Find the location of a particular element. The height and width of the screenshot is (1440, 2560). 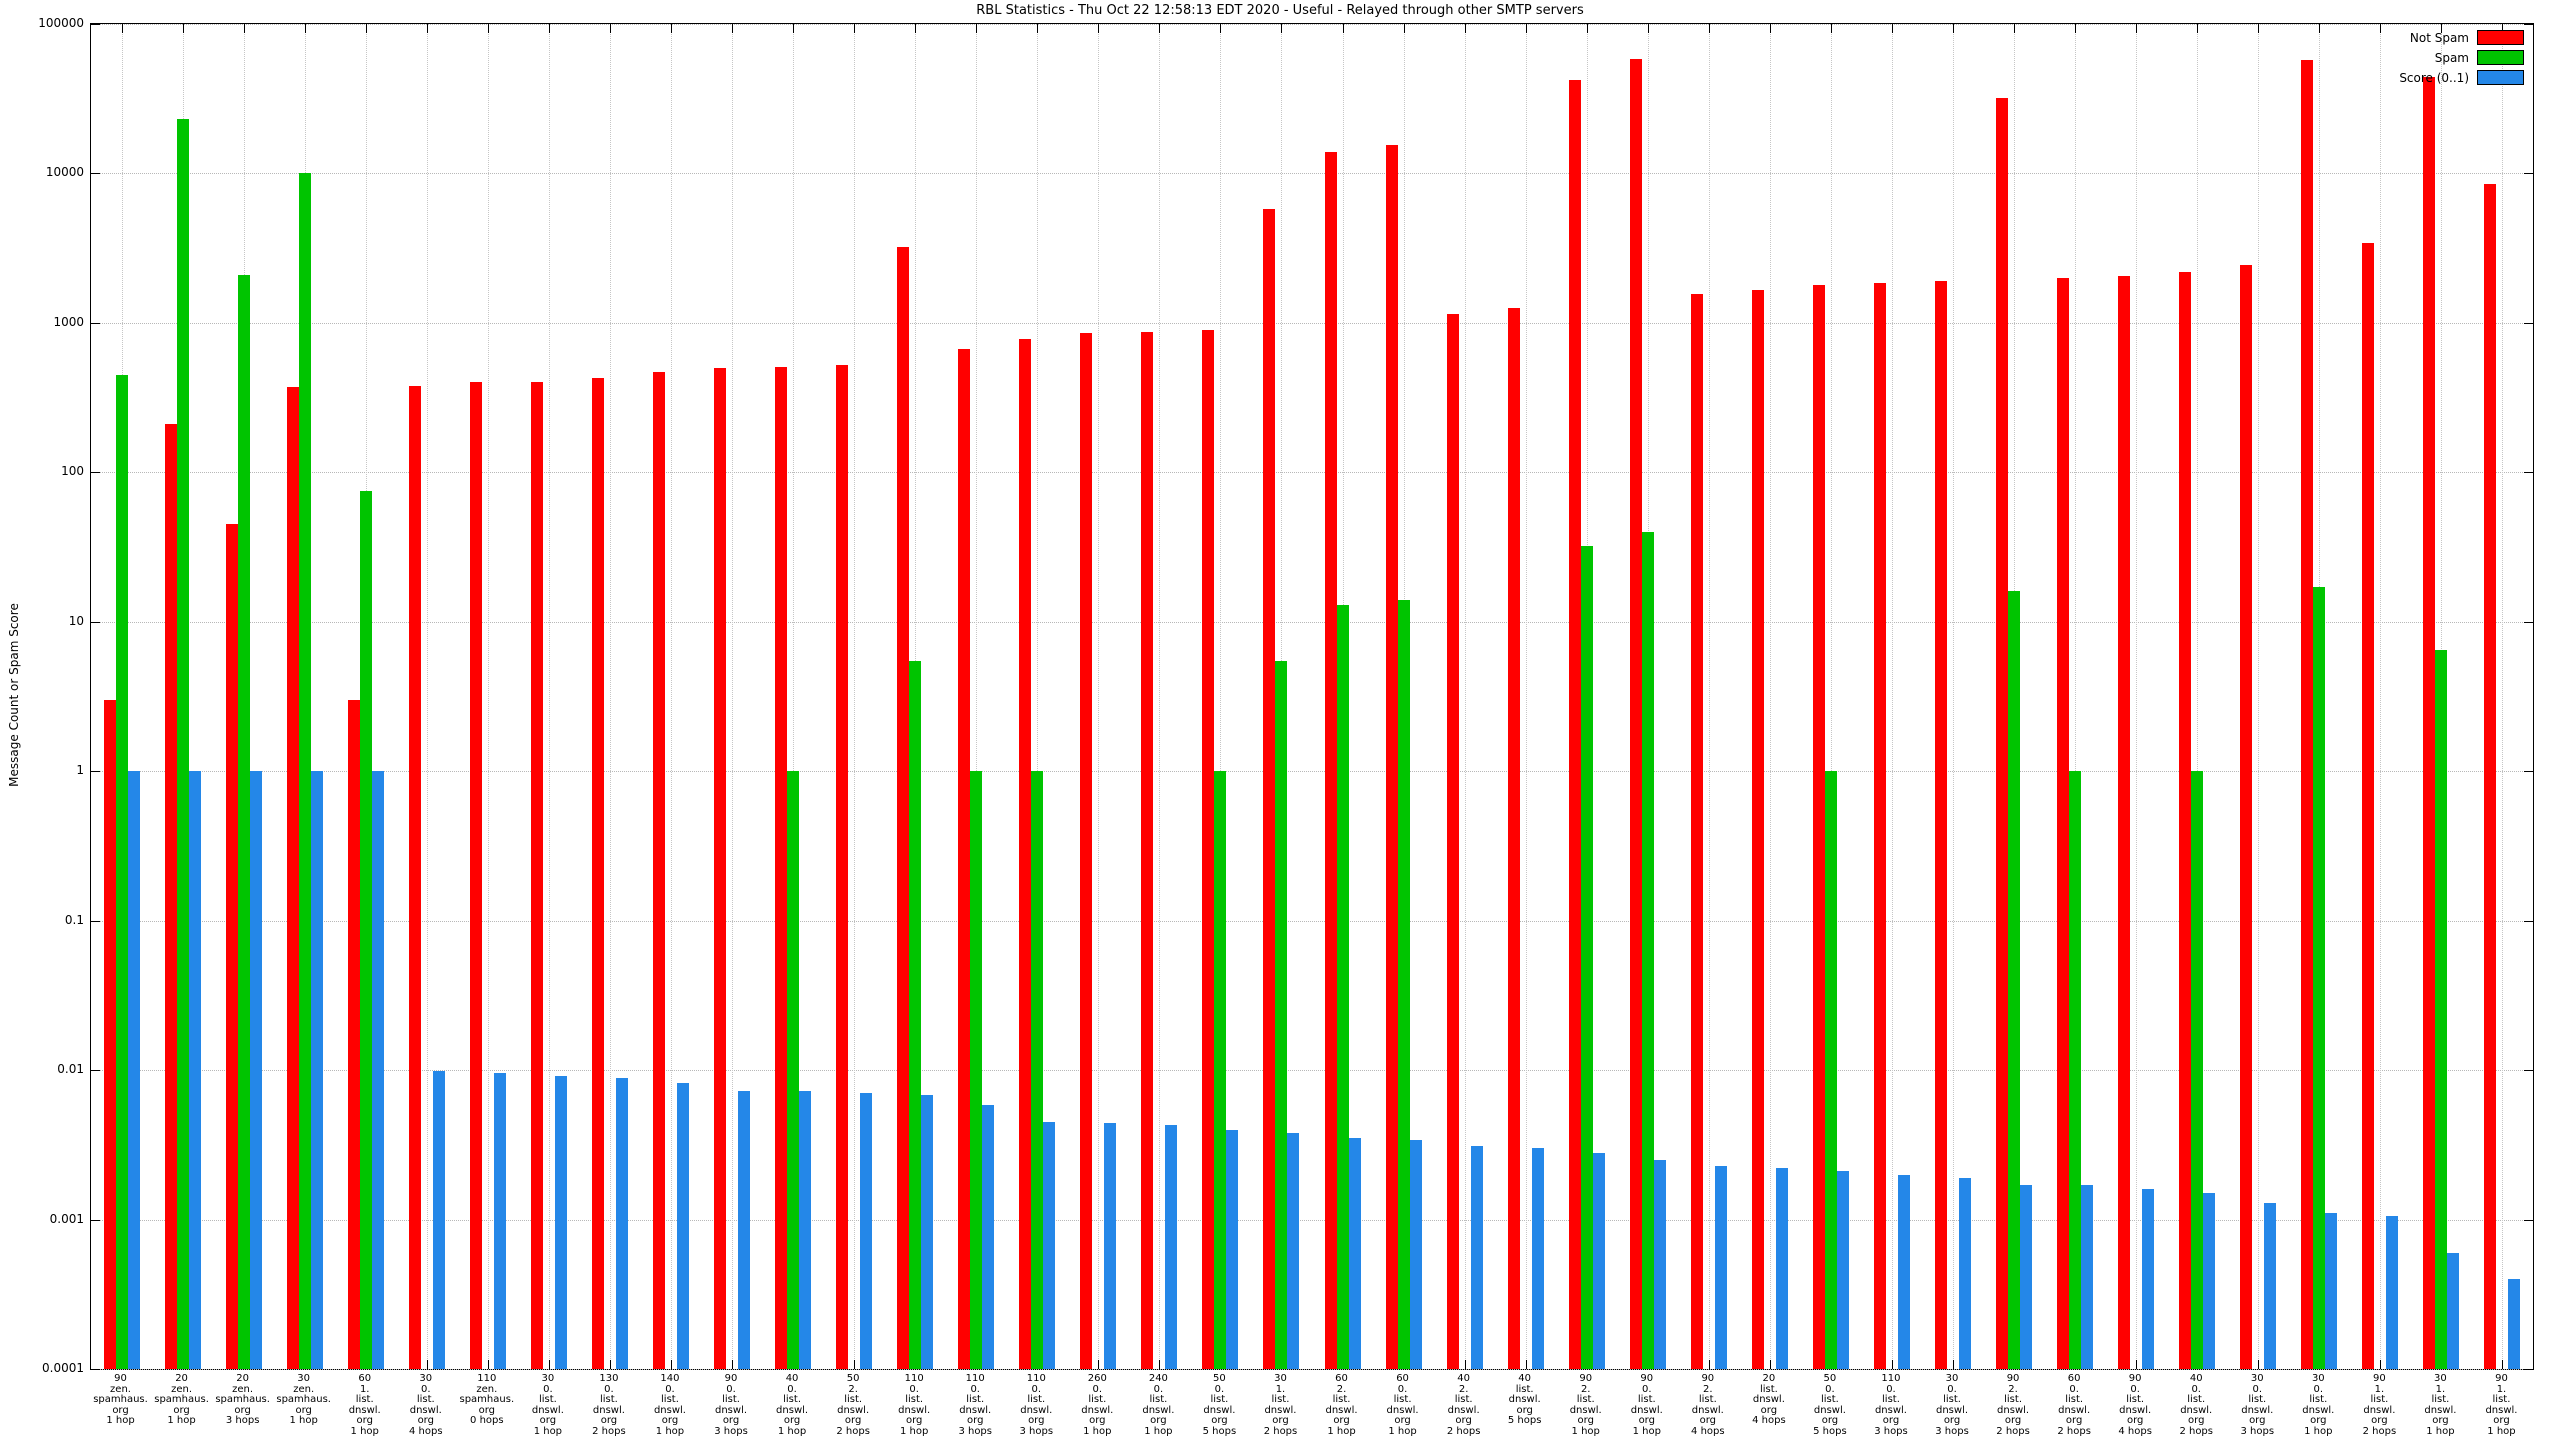

x-tick-label: 30 0. list. dnswl. org 3 hops is located at coordinates (2257, 1405).